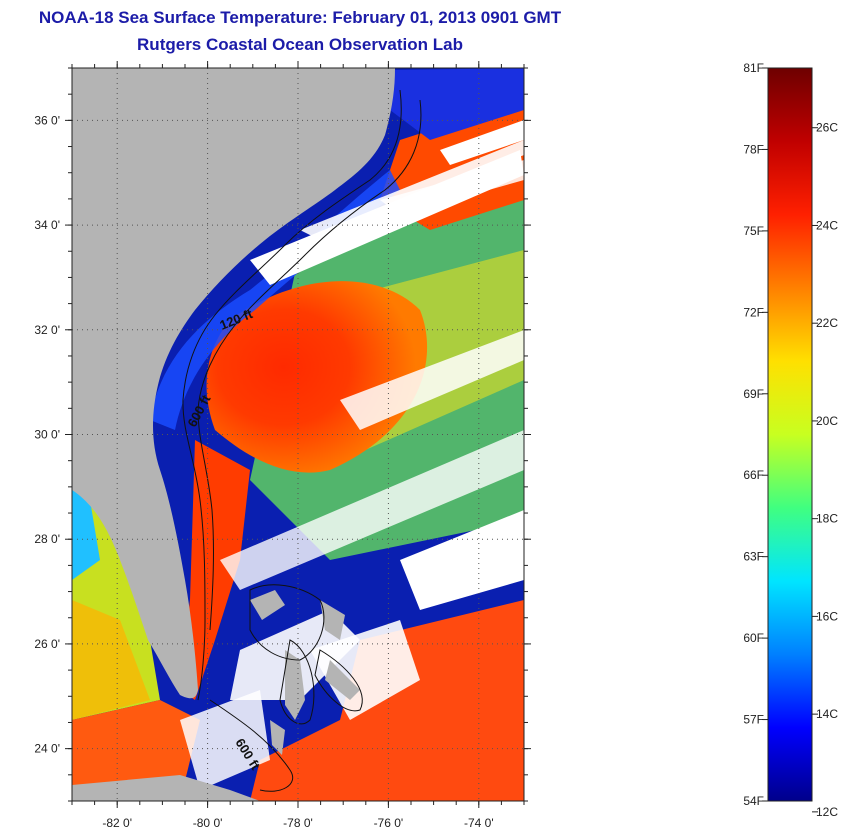 The image size is (849, 832). What do you see at coordinates (47, 435) in the screenshot?
I see `lat-tick-label: 30 0'` at bounding box center [47, 435].